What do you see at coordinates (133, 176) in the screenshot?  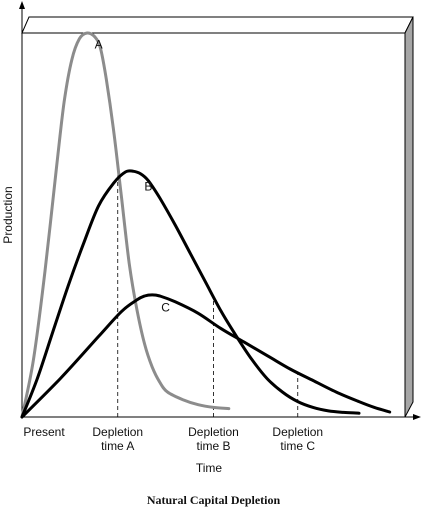 I see `curve-labels: A B C` at bounding box center [133, 176].